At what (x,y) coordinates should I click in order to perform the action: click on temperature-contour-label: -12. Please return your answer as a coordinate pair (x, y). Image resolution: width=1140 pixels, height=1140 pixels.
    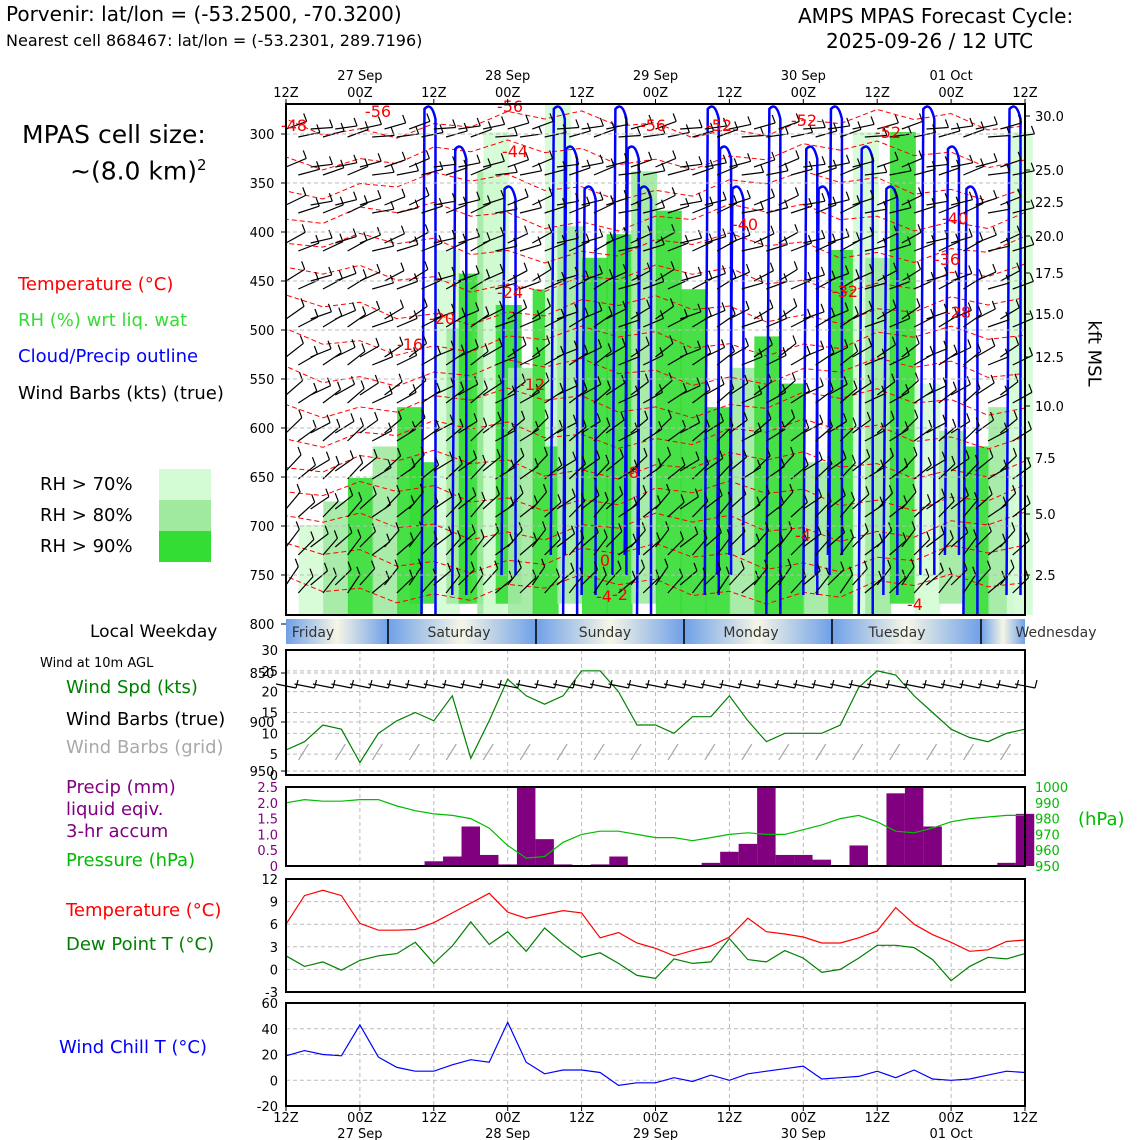
    Looking at the image, I should click on (532, 384).